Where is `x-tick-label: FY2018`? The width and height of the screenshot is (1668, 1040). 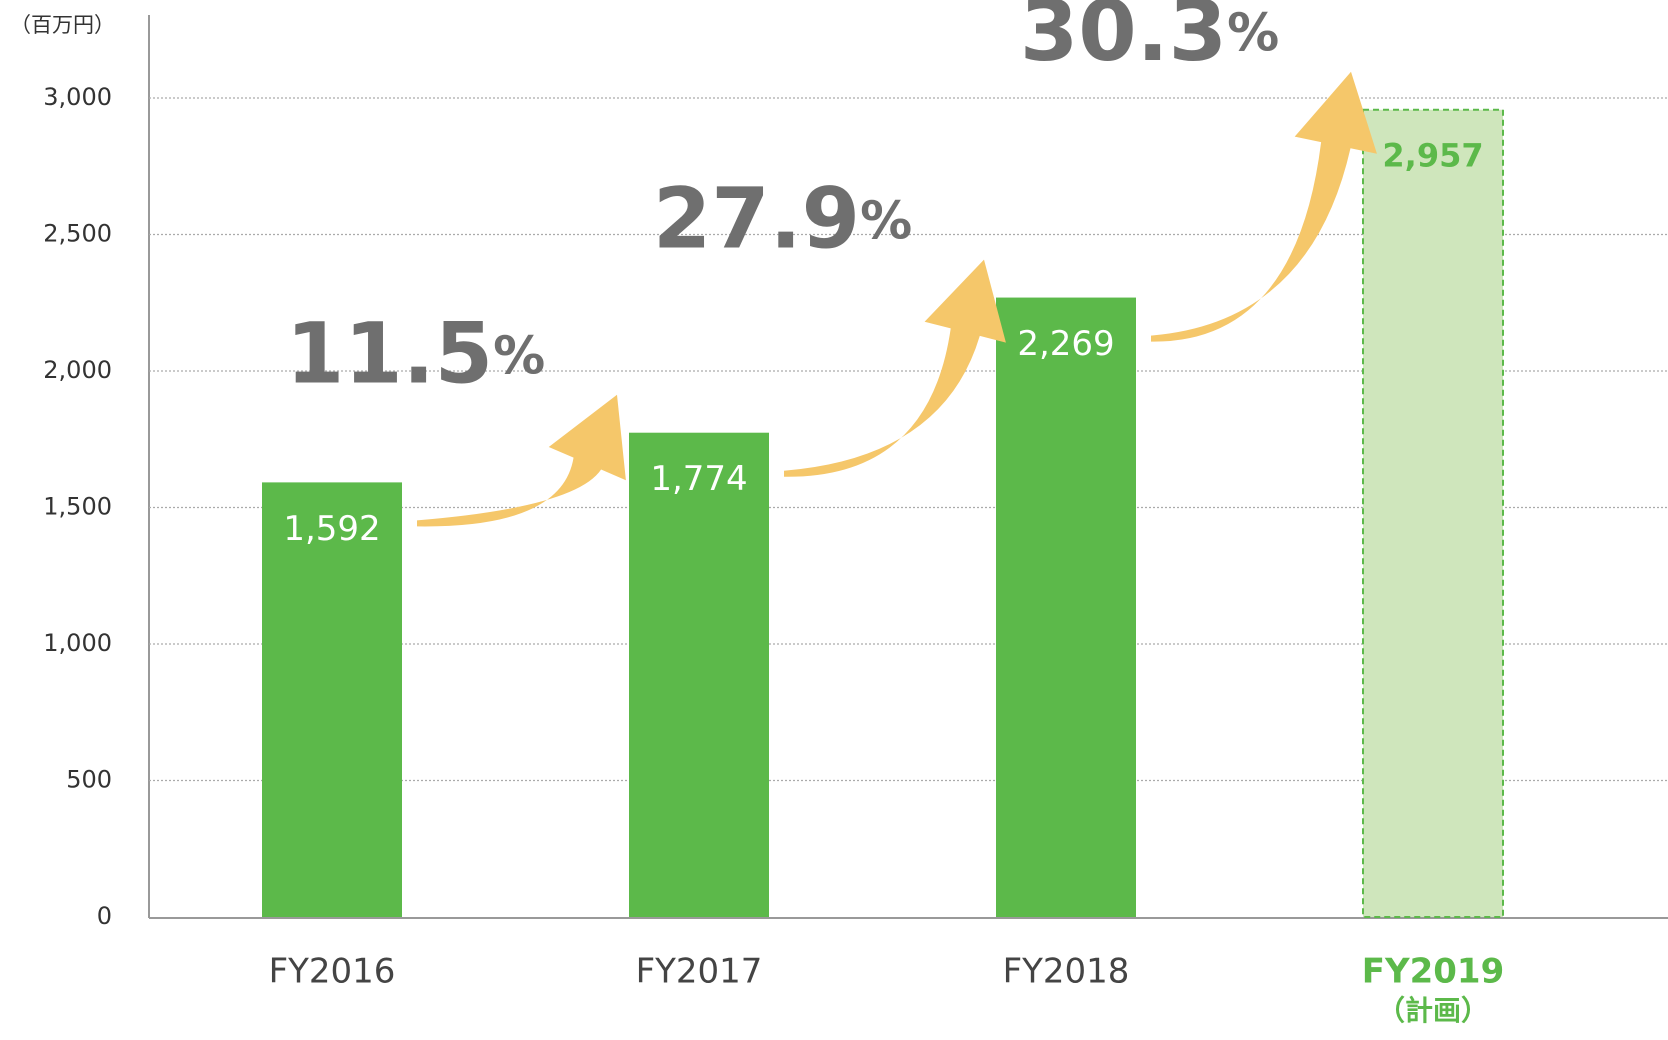 x-tick-label: FY2018 is located at coordinates (1066, 972).